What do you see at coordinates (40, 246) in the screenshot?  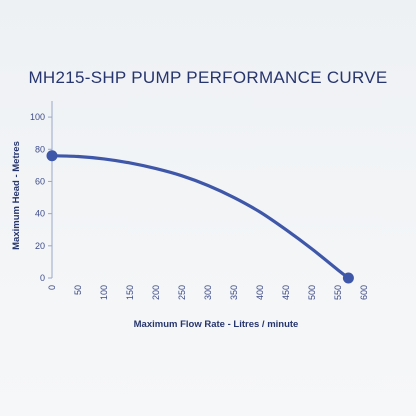 I see `y-tick-label: 20` at bounding box center [40, 246].